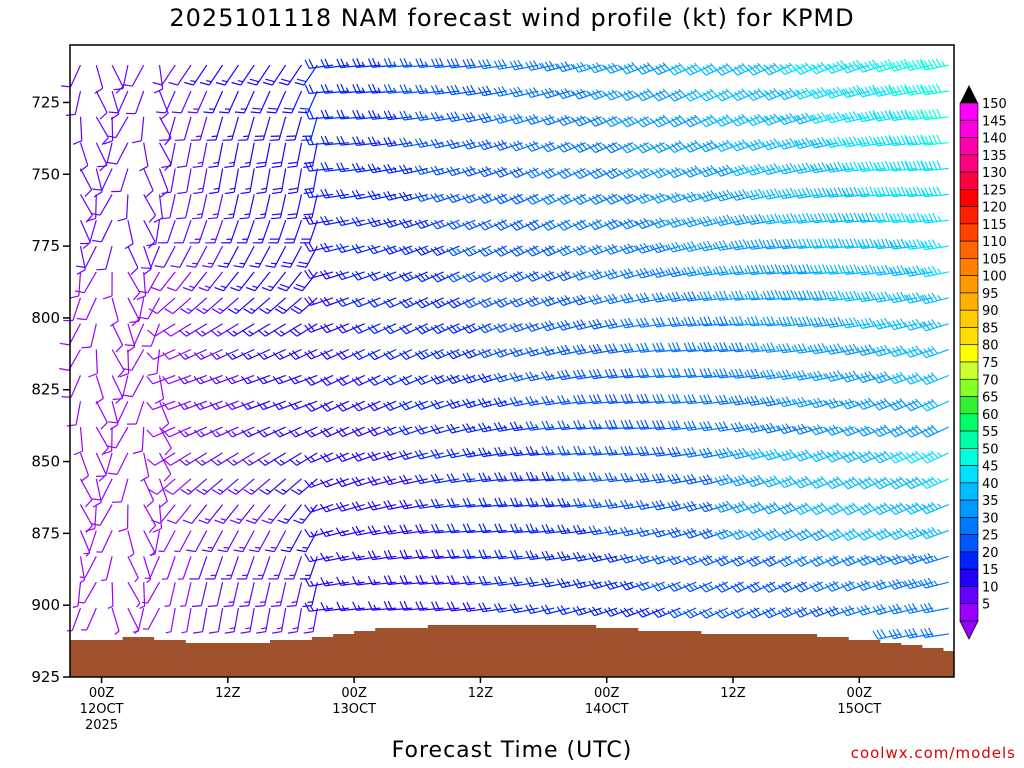 Image resolution: width=1024 pixels, height=768 pixels. I want to click on x-tick-label: 12Z, so click(481, 693).